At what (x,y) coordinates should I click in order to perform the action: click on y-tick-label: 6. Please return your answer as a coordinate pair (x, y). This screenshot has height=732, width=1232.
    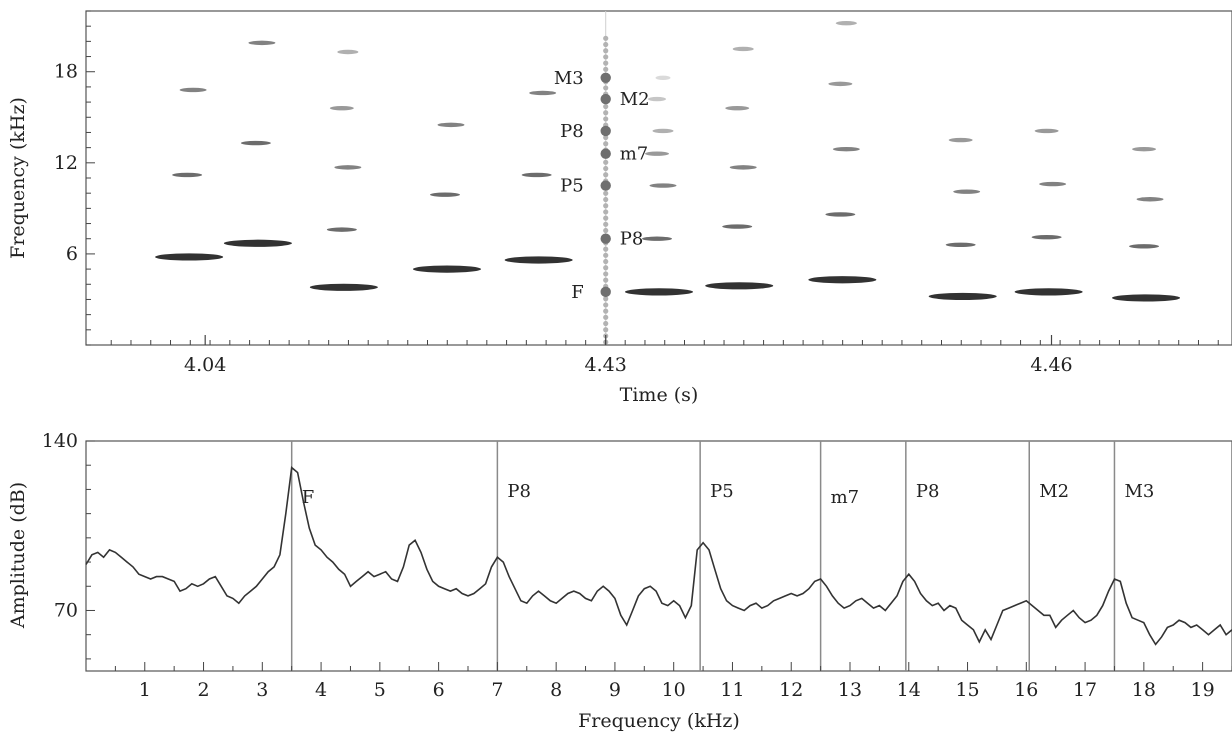
    Looking at the image, I should click on (72, 254).